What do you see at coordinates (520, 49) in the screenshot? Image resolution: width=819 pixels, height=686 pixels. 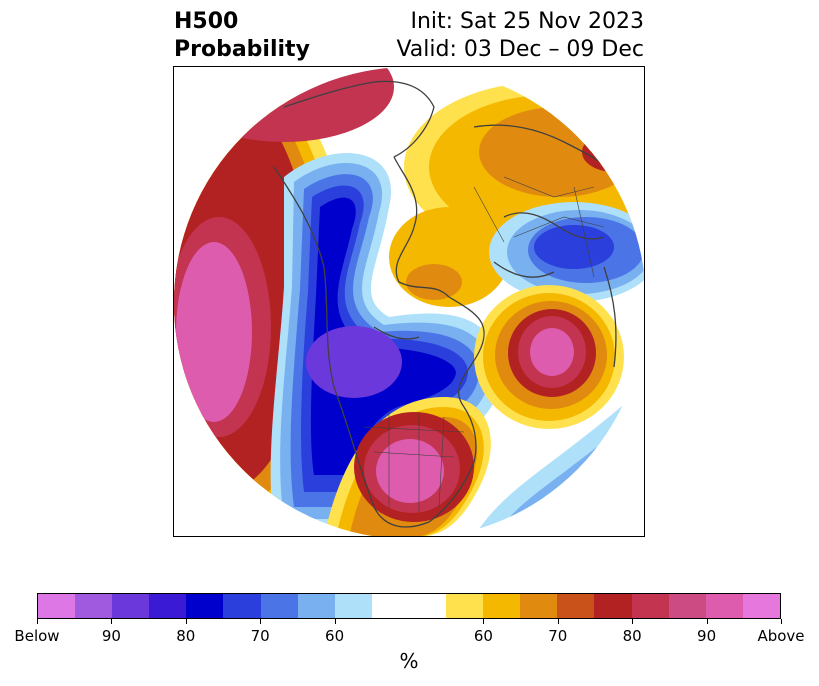 I see `valid-range: Valid: 03 Dec – 09 Dec` at bounding box center [520, 49].